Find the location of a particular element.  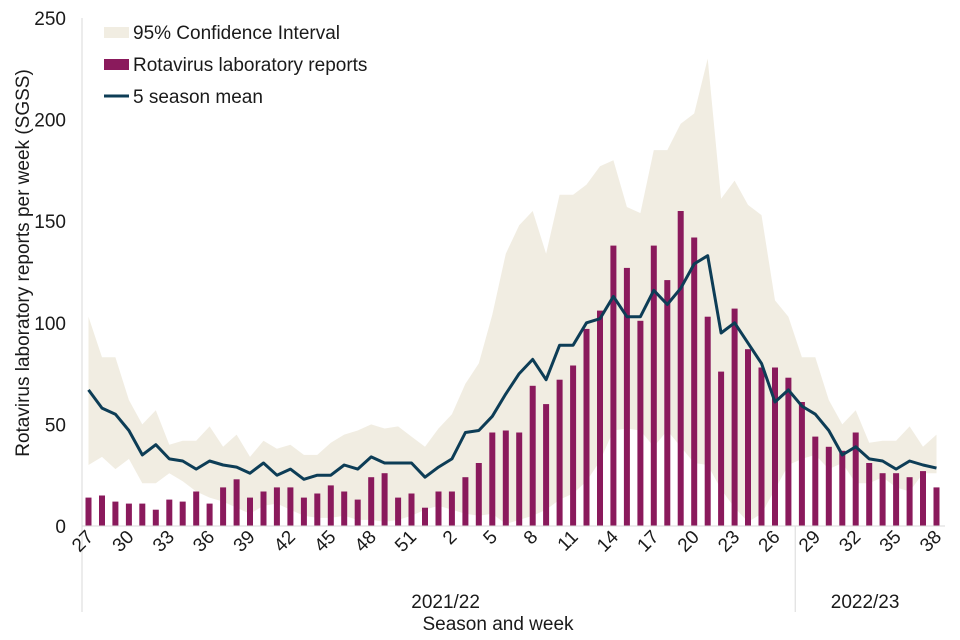

x-tick-label-29-54: 29 is located at coordinates (810, 542).